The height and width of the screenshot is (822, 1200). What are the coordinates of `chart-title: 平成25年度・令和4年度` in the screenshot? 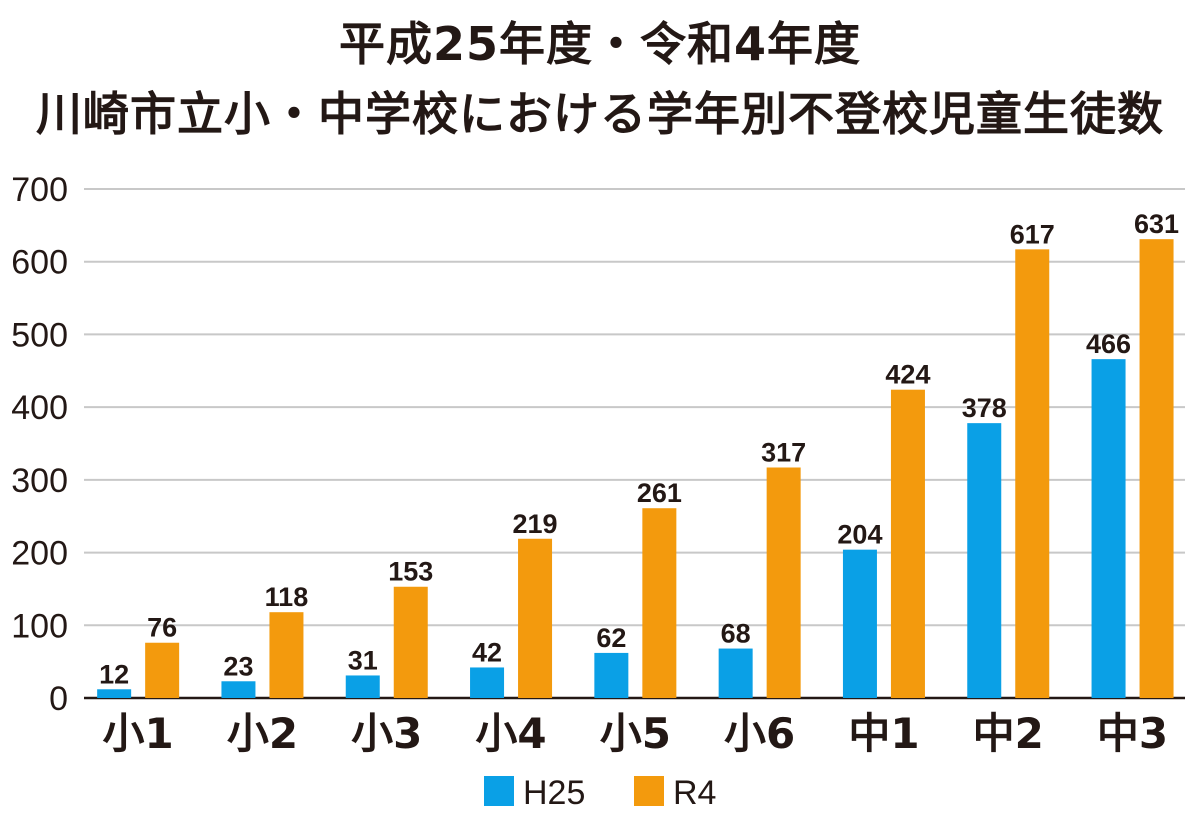 It's located at (600, 44).